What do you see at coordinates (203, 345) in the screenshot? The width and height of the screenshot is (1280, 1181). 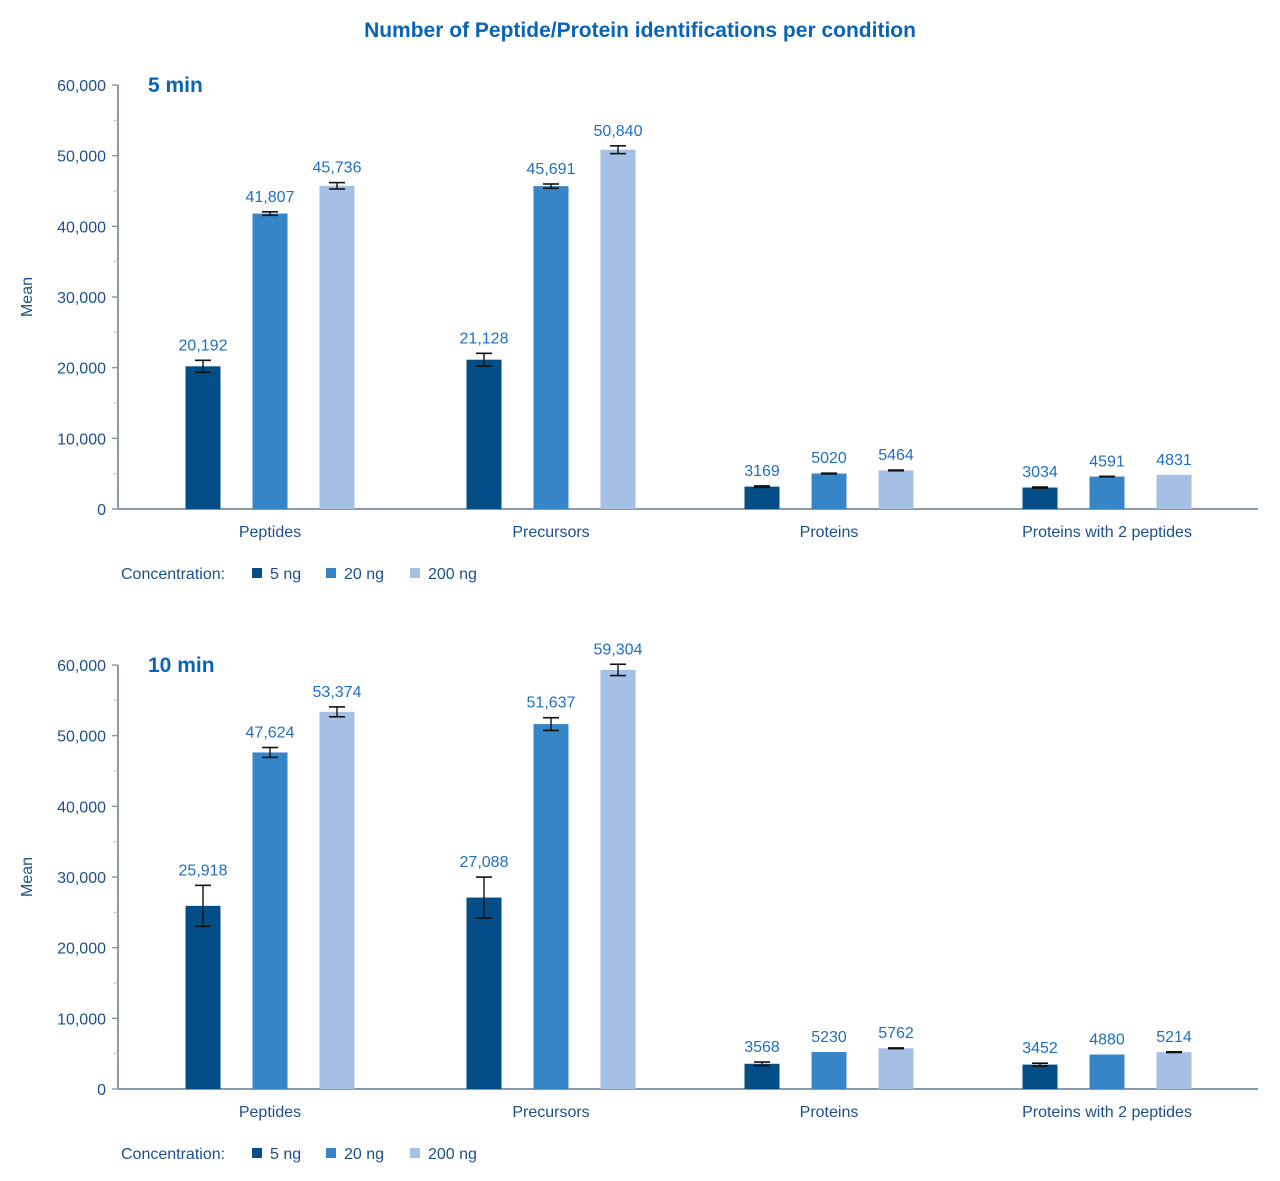 I see `data-label: 20,192` at bounding box center [203, 345].